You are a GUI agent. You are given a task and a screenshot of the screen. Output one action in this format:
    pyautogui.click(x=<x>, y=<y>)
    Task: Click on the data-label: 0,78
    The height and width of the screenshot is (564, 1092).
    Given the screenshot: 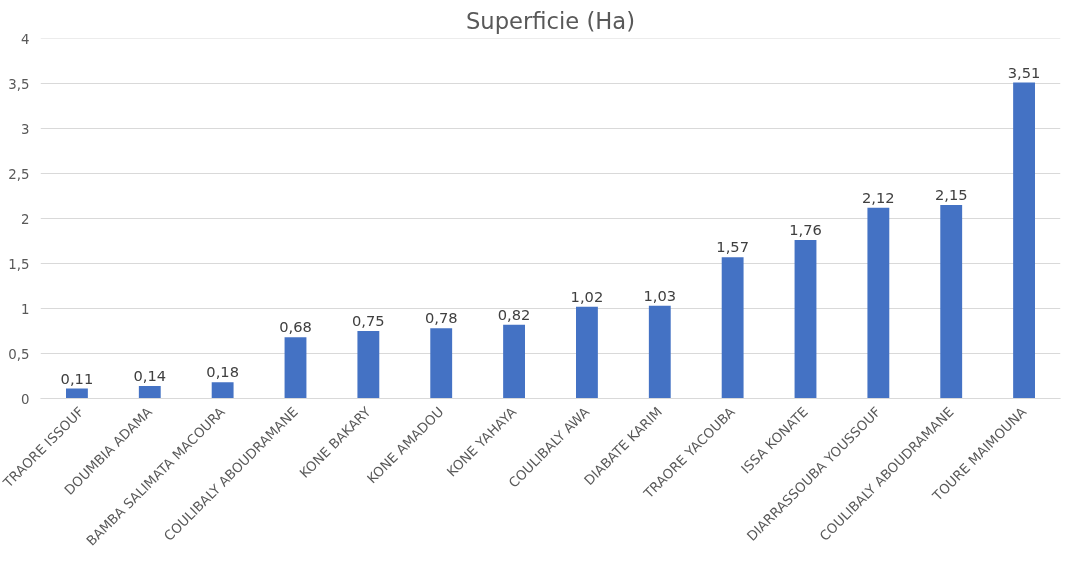 What is the action you would take?
    pyautogui.click(x=441, y=318)
    